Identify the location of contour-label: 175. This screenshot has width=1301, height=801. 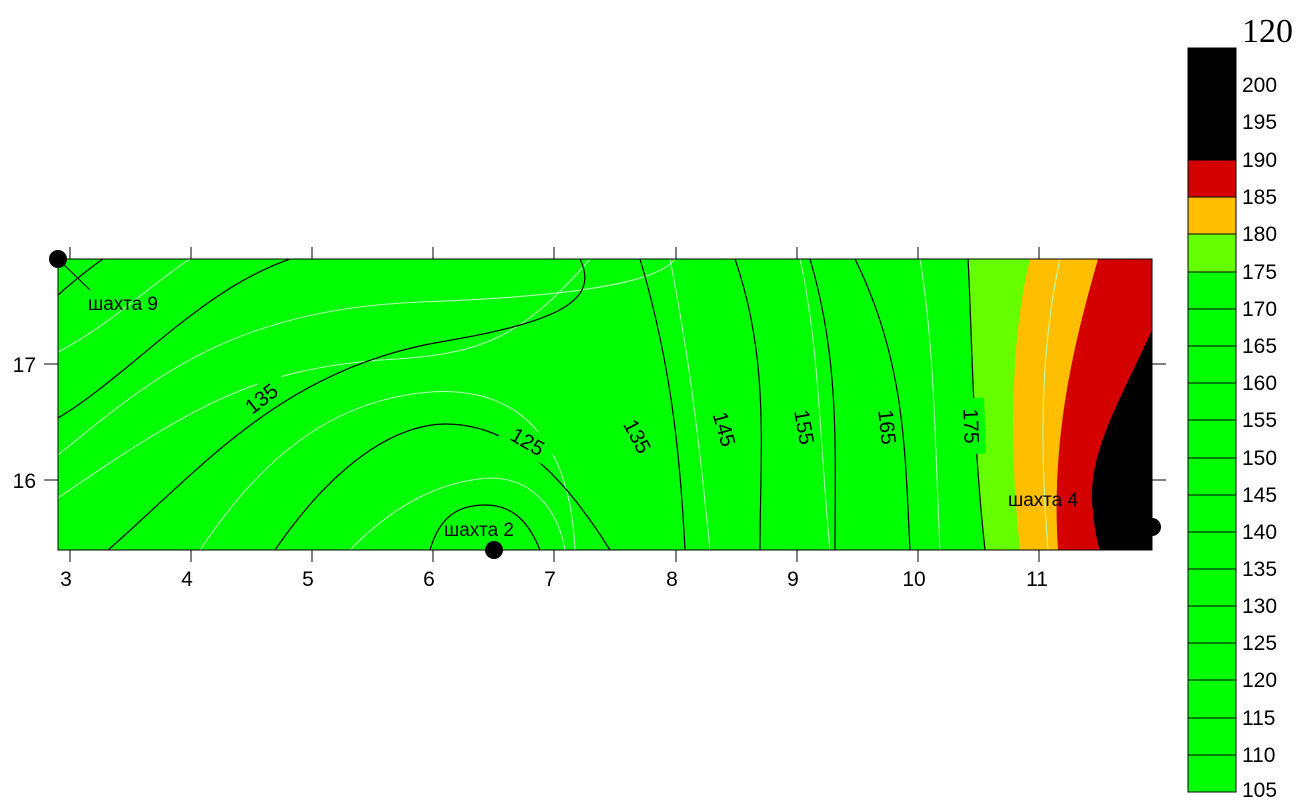
(970, 426).